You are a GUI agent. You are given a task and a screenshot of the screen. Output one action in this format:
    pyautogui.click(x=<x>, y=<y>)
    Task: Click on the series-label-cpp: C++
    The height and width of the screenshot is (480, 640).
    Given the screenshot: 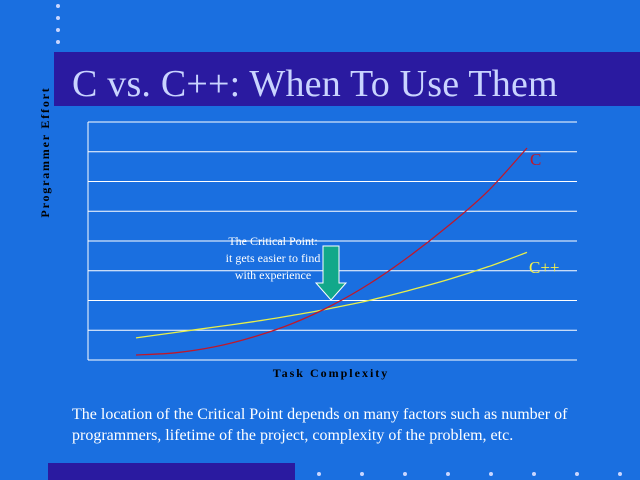 What is the action you would take?
    pyautogui.click(x=544, y=267)
    